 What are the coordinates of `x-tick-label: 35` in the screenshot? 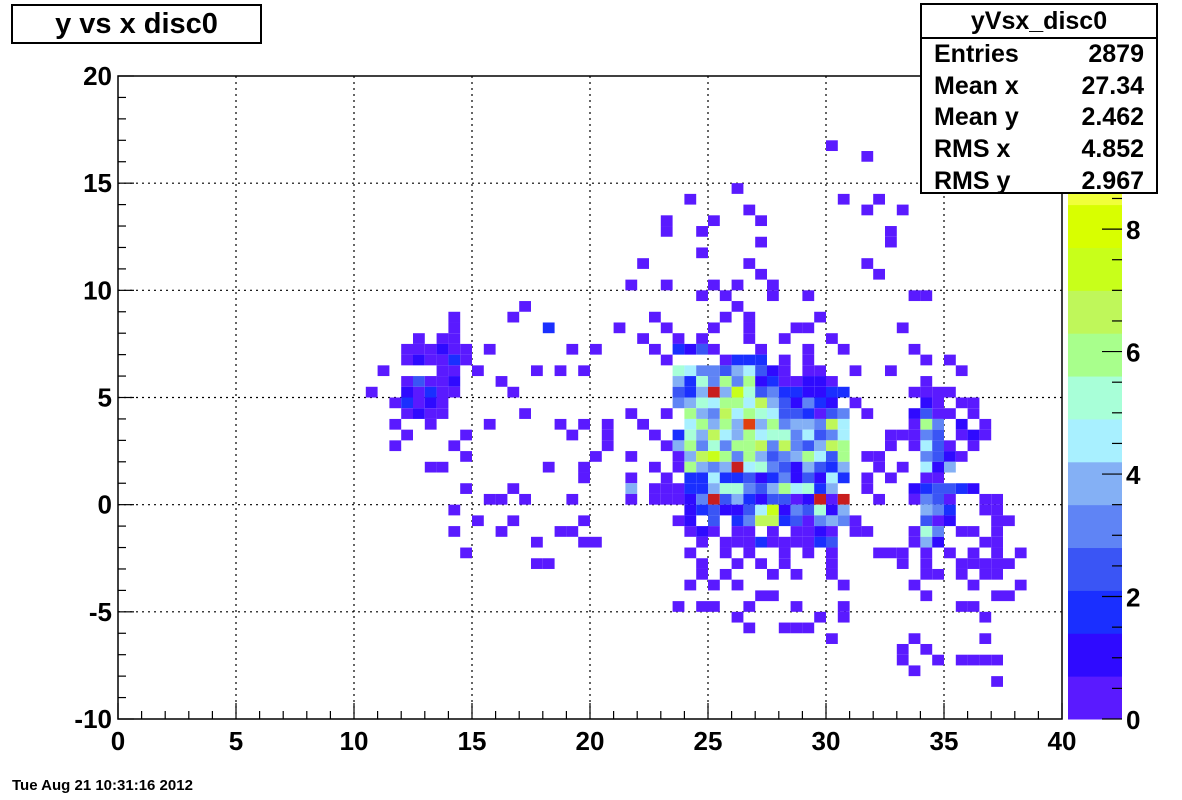 It's located at (944, 741).